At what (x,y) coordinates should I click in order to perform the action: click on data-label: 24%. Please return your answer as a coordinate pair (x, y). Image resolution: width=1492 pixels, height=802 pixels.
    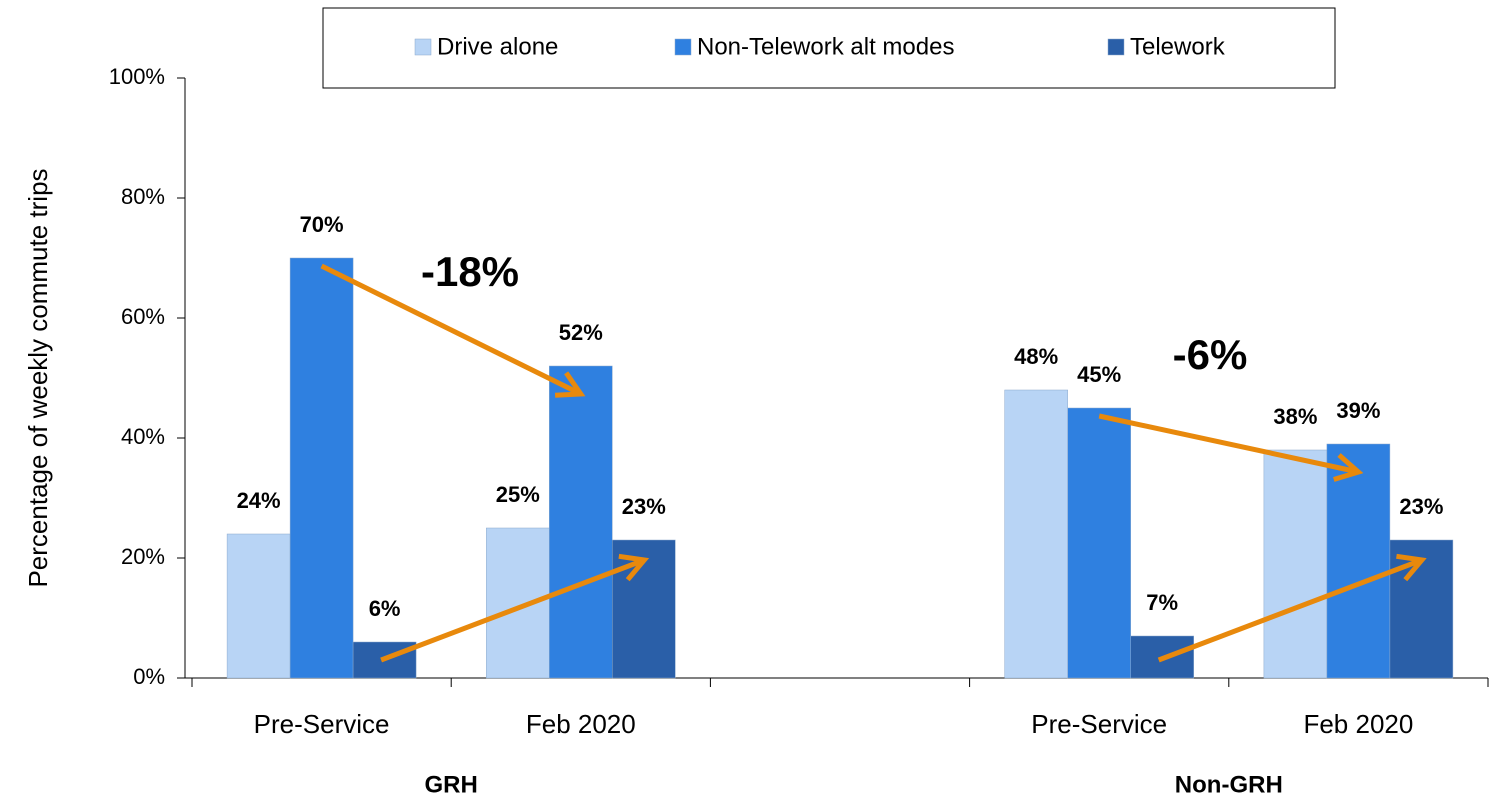
    Looking at the image, I should click on (259, 500).